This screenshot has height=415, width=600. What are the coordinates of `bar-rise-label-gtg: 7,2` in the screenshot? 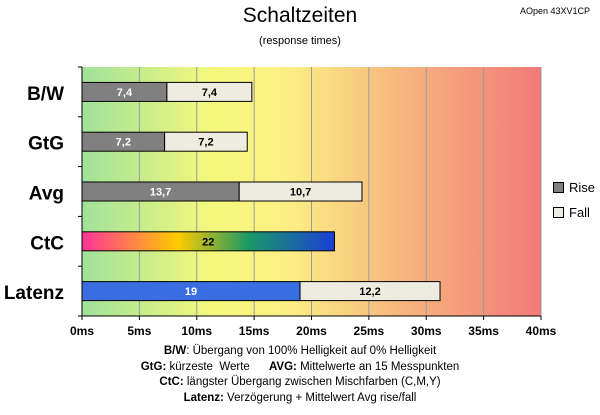 It's located at (123, 143).